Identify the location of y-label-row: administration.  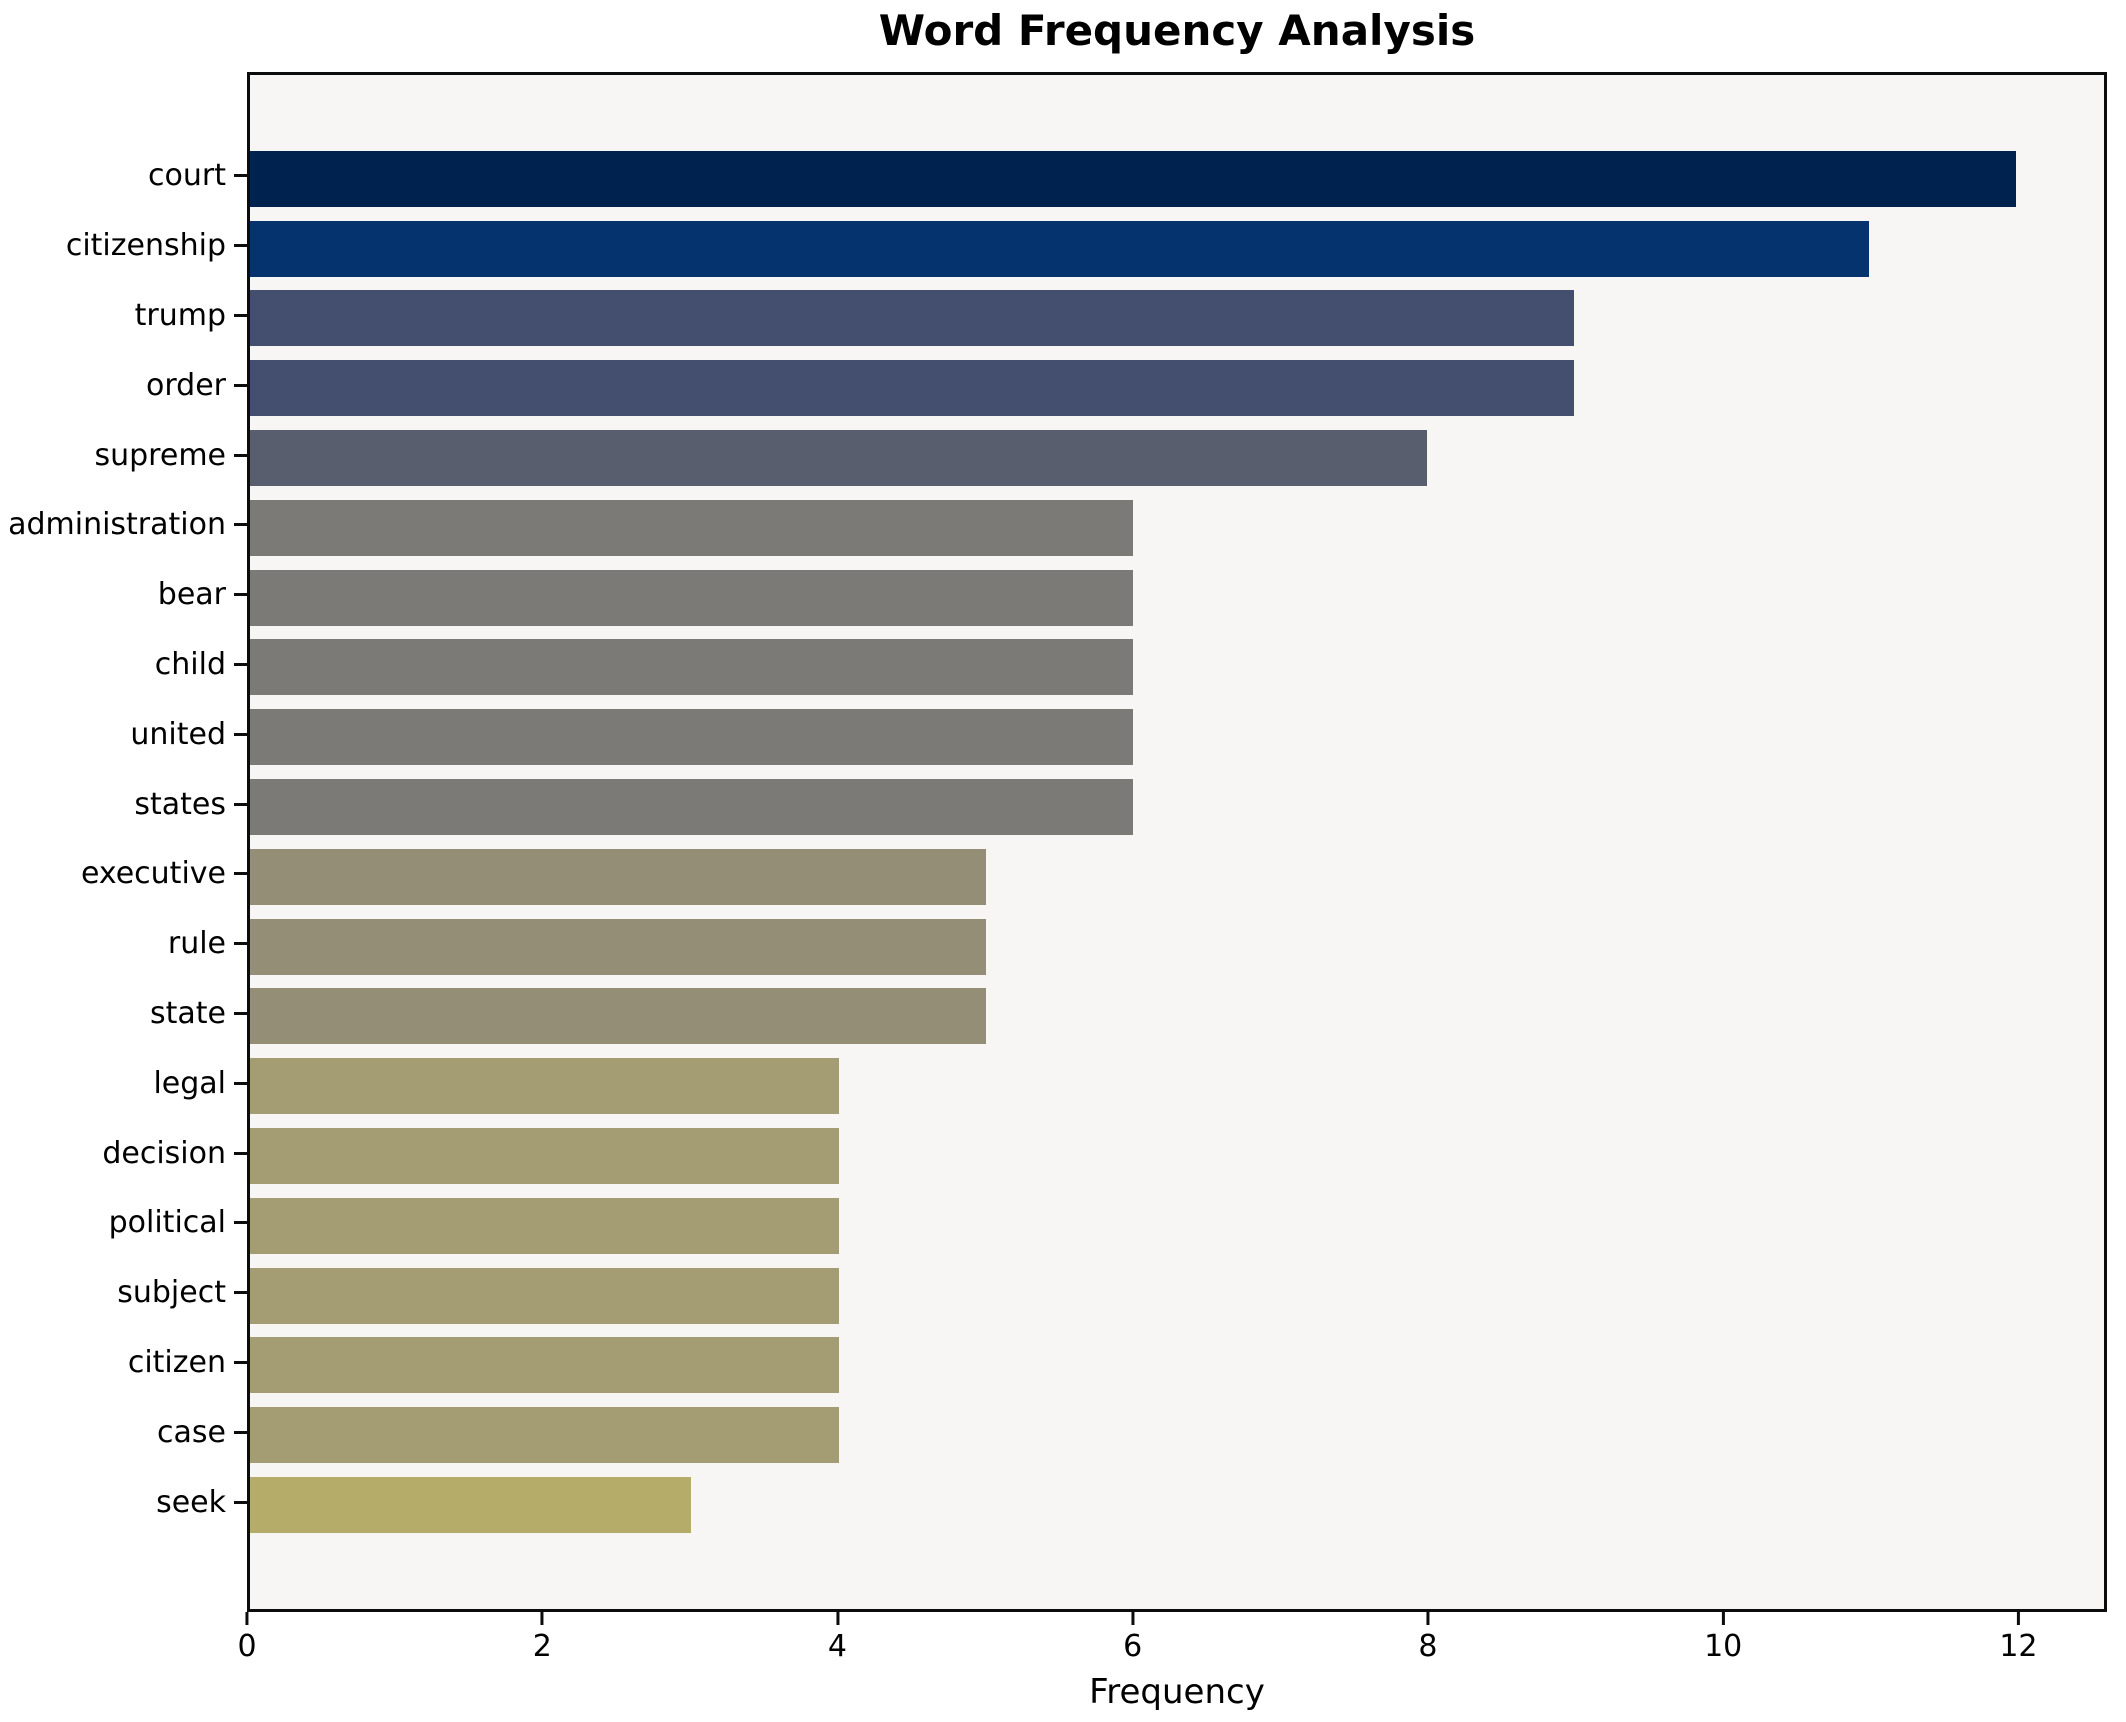
(123, 525).